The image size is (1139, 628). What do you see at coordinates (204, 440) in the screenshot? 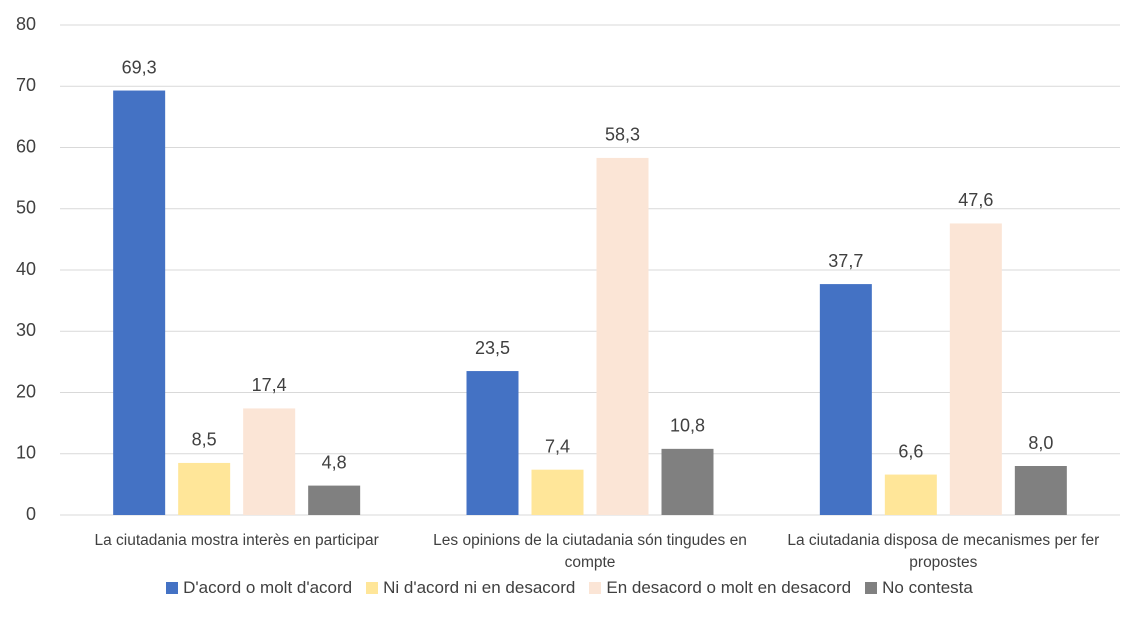
I see `data-label: 8,5` at bounding box center [204, 440].